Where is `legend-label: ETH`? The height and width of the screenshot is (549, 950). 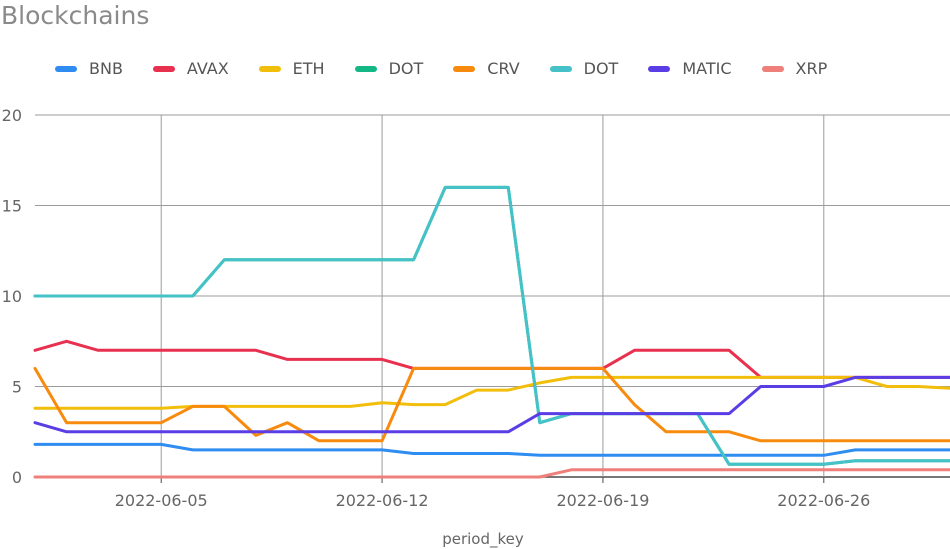
legend-label: ETH is located at coordinates (308, 68).